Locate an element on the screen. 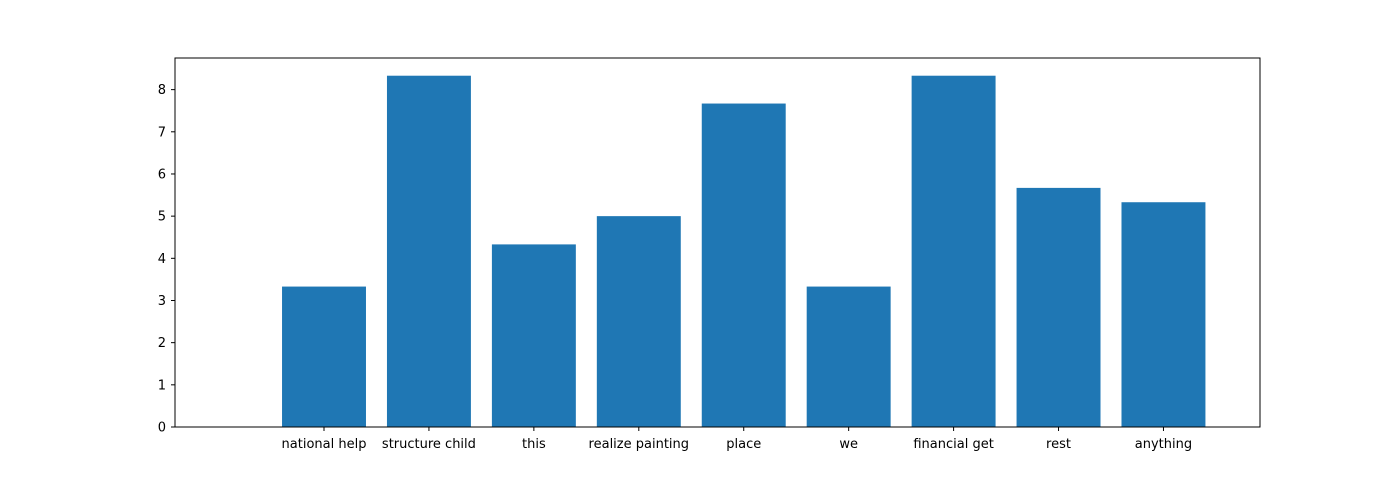 This screenshot has height=480, width=1400. y-tick-label: 7 is located at coordinates (162, 132).